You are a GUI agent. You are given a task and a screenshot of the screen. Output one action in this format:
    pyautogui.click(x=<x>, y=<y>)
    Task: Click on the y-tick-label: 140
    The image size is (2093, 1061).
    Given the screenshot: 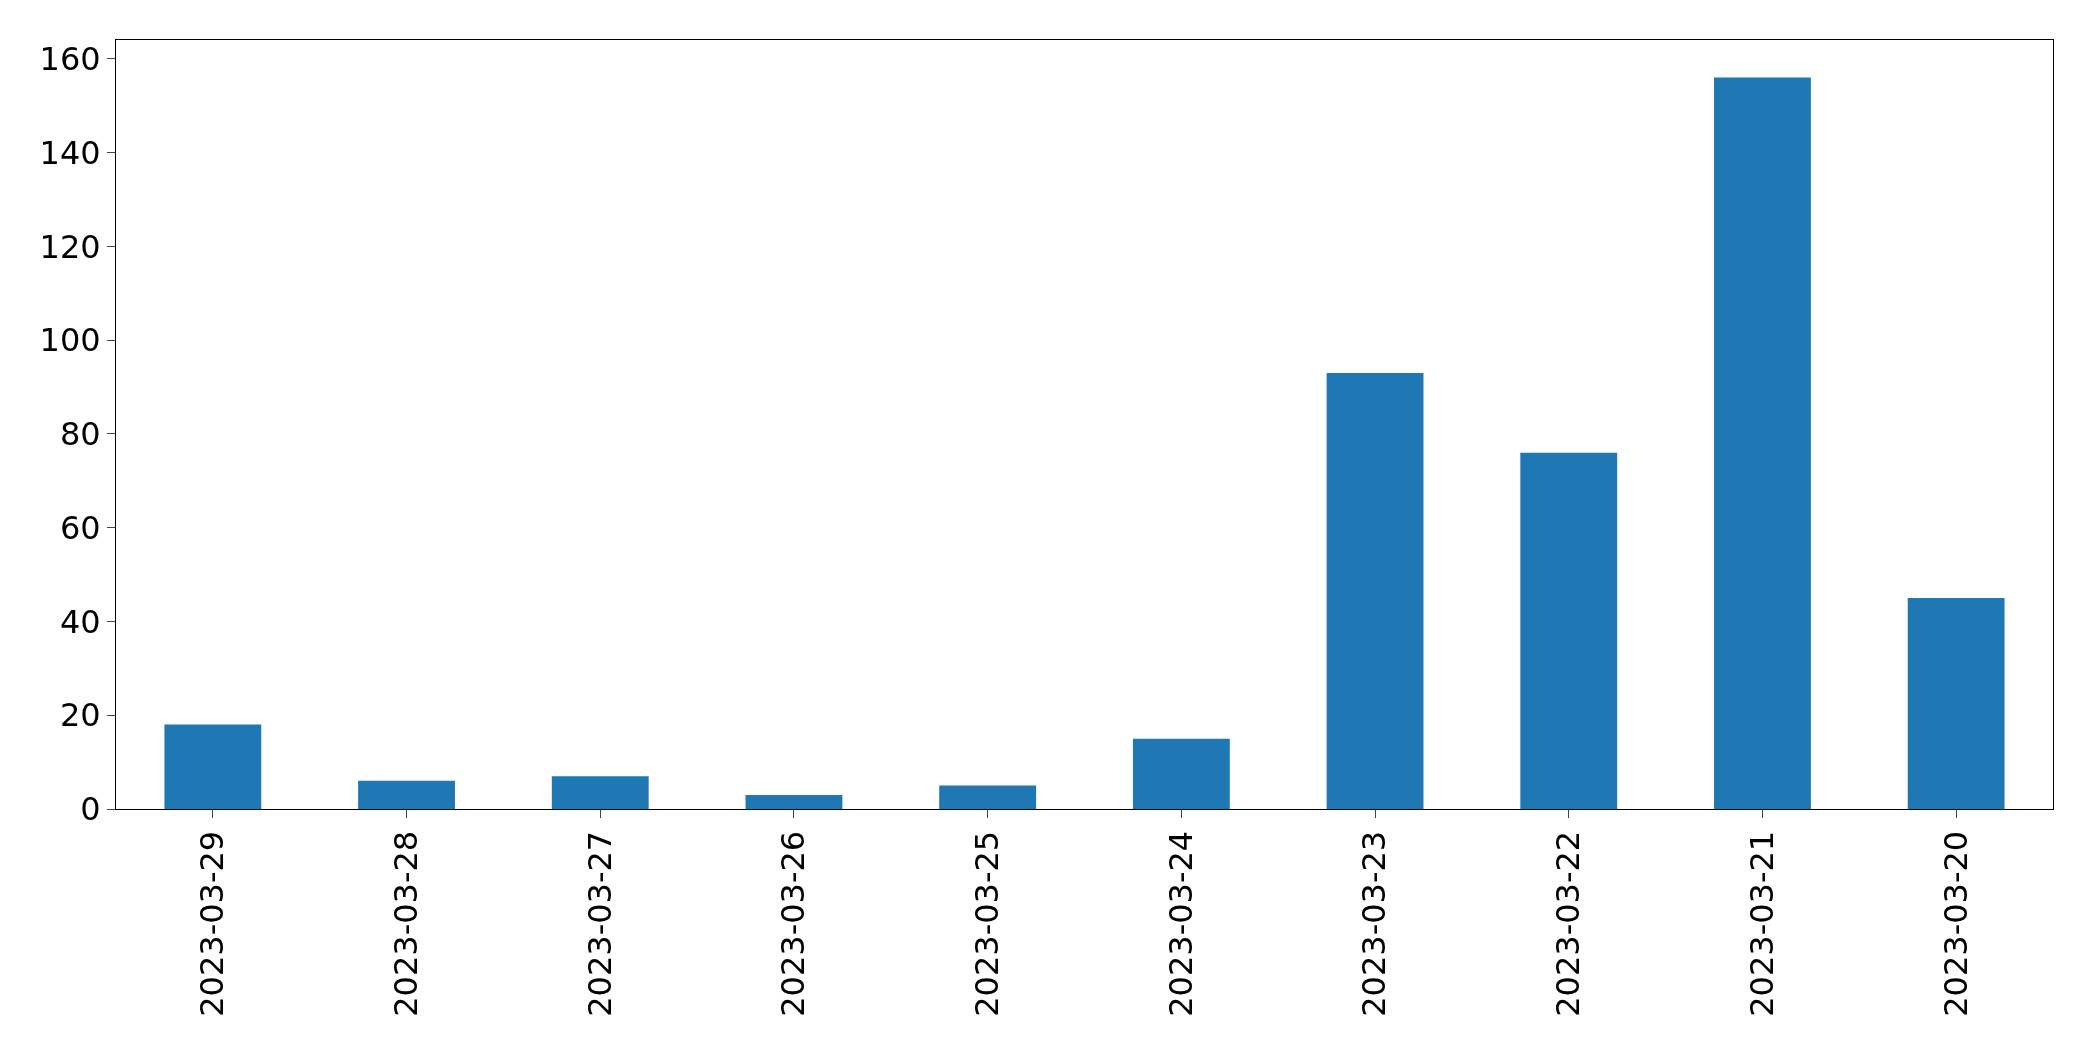 What is the action you would take?
    pyautogui.click(x=70, y=152)
    